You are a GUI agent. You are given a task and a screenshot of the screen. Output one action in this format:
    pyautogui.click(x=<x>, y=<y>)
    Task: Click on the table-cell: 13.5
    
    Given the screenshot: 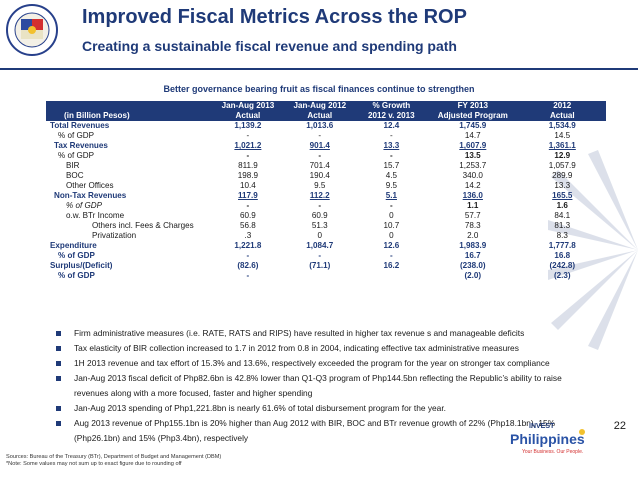 What is the action you would take?
    pyautogui.click(x=472, y=155)
    